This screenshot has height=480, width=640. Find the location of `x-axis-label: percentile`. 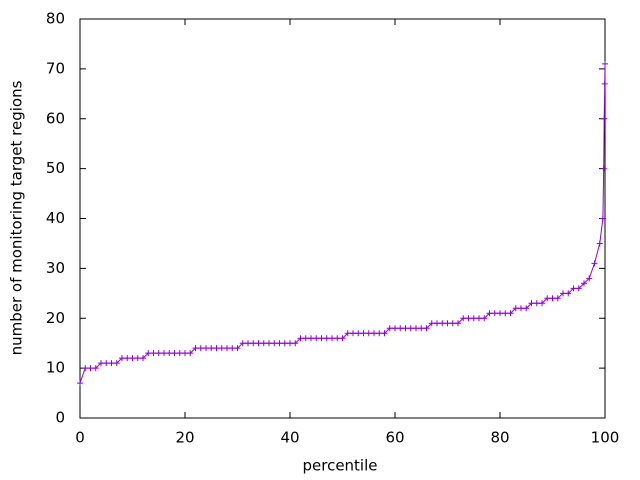

x-axis-label: percentile is located at coordinates (339, 466).